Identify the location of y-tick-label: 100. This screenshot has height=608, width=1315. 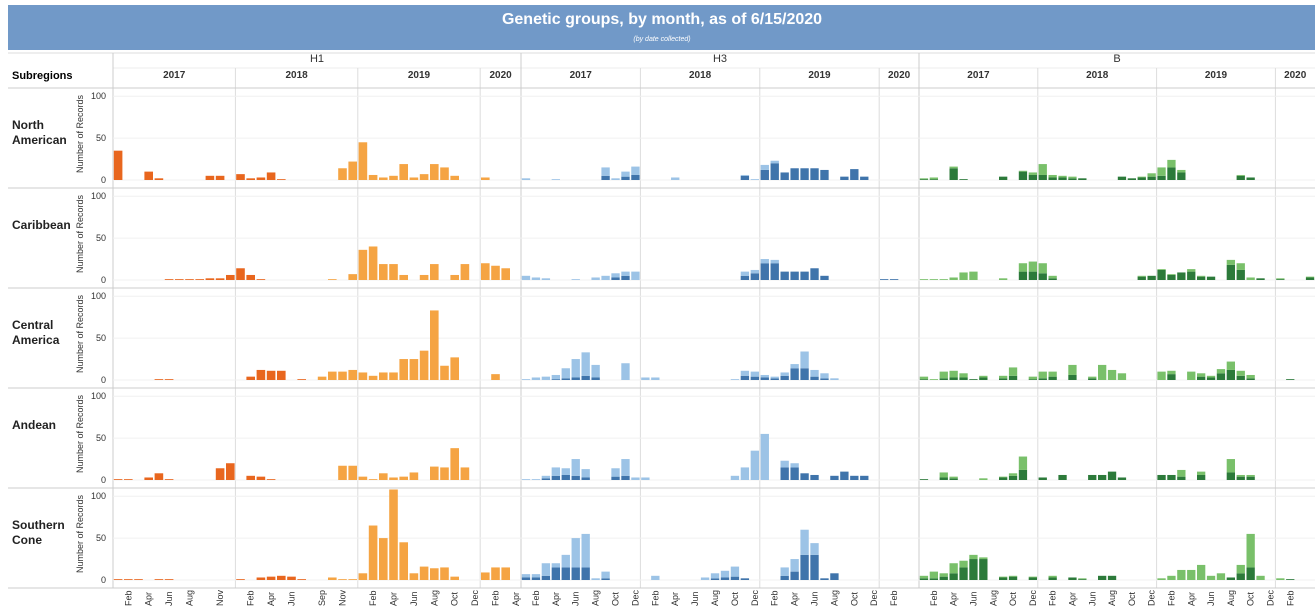
(98, 96).